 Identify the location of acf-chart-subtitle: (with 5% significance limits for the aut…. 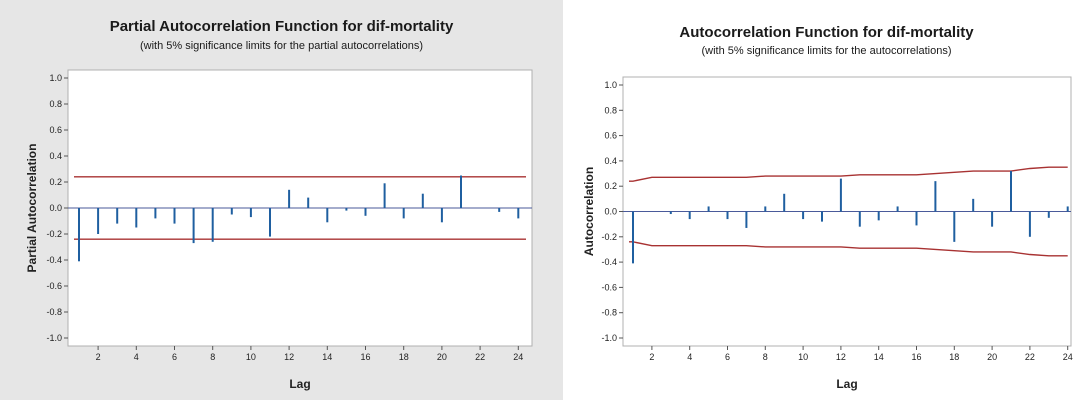
(826, 51).